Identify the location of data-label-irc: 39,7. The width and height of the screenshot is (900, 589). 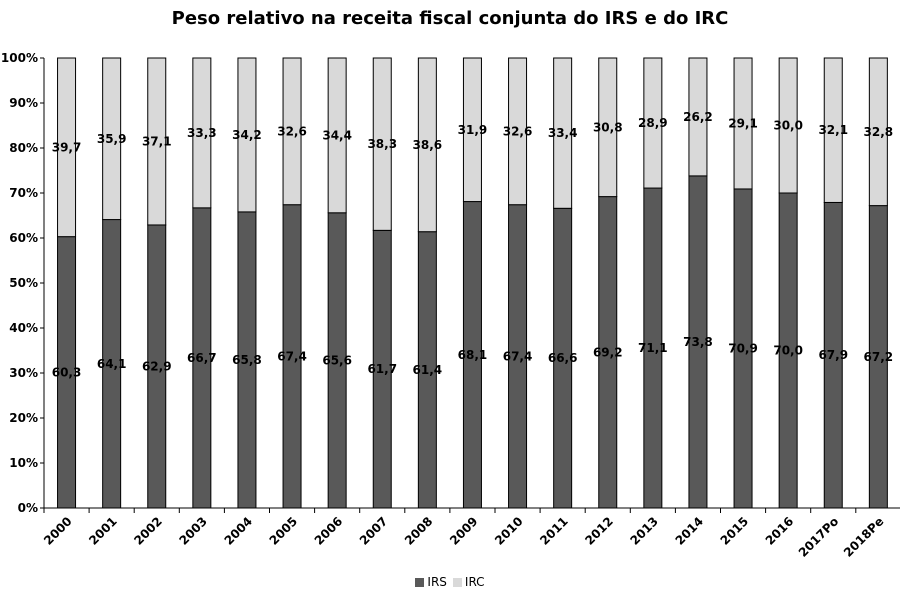
(67, 147).